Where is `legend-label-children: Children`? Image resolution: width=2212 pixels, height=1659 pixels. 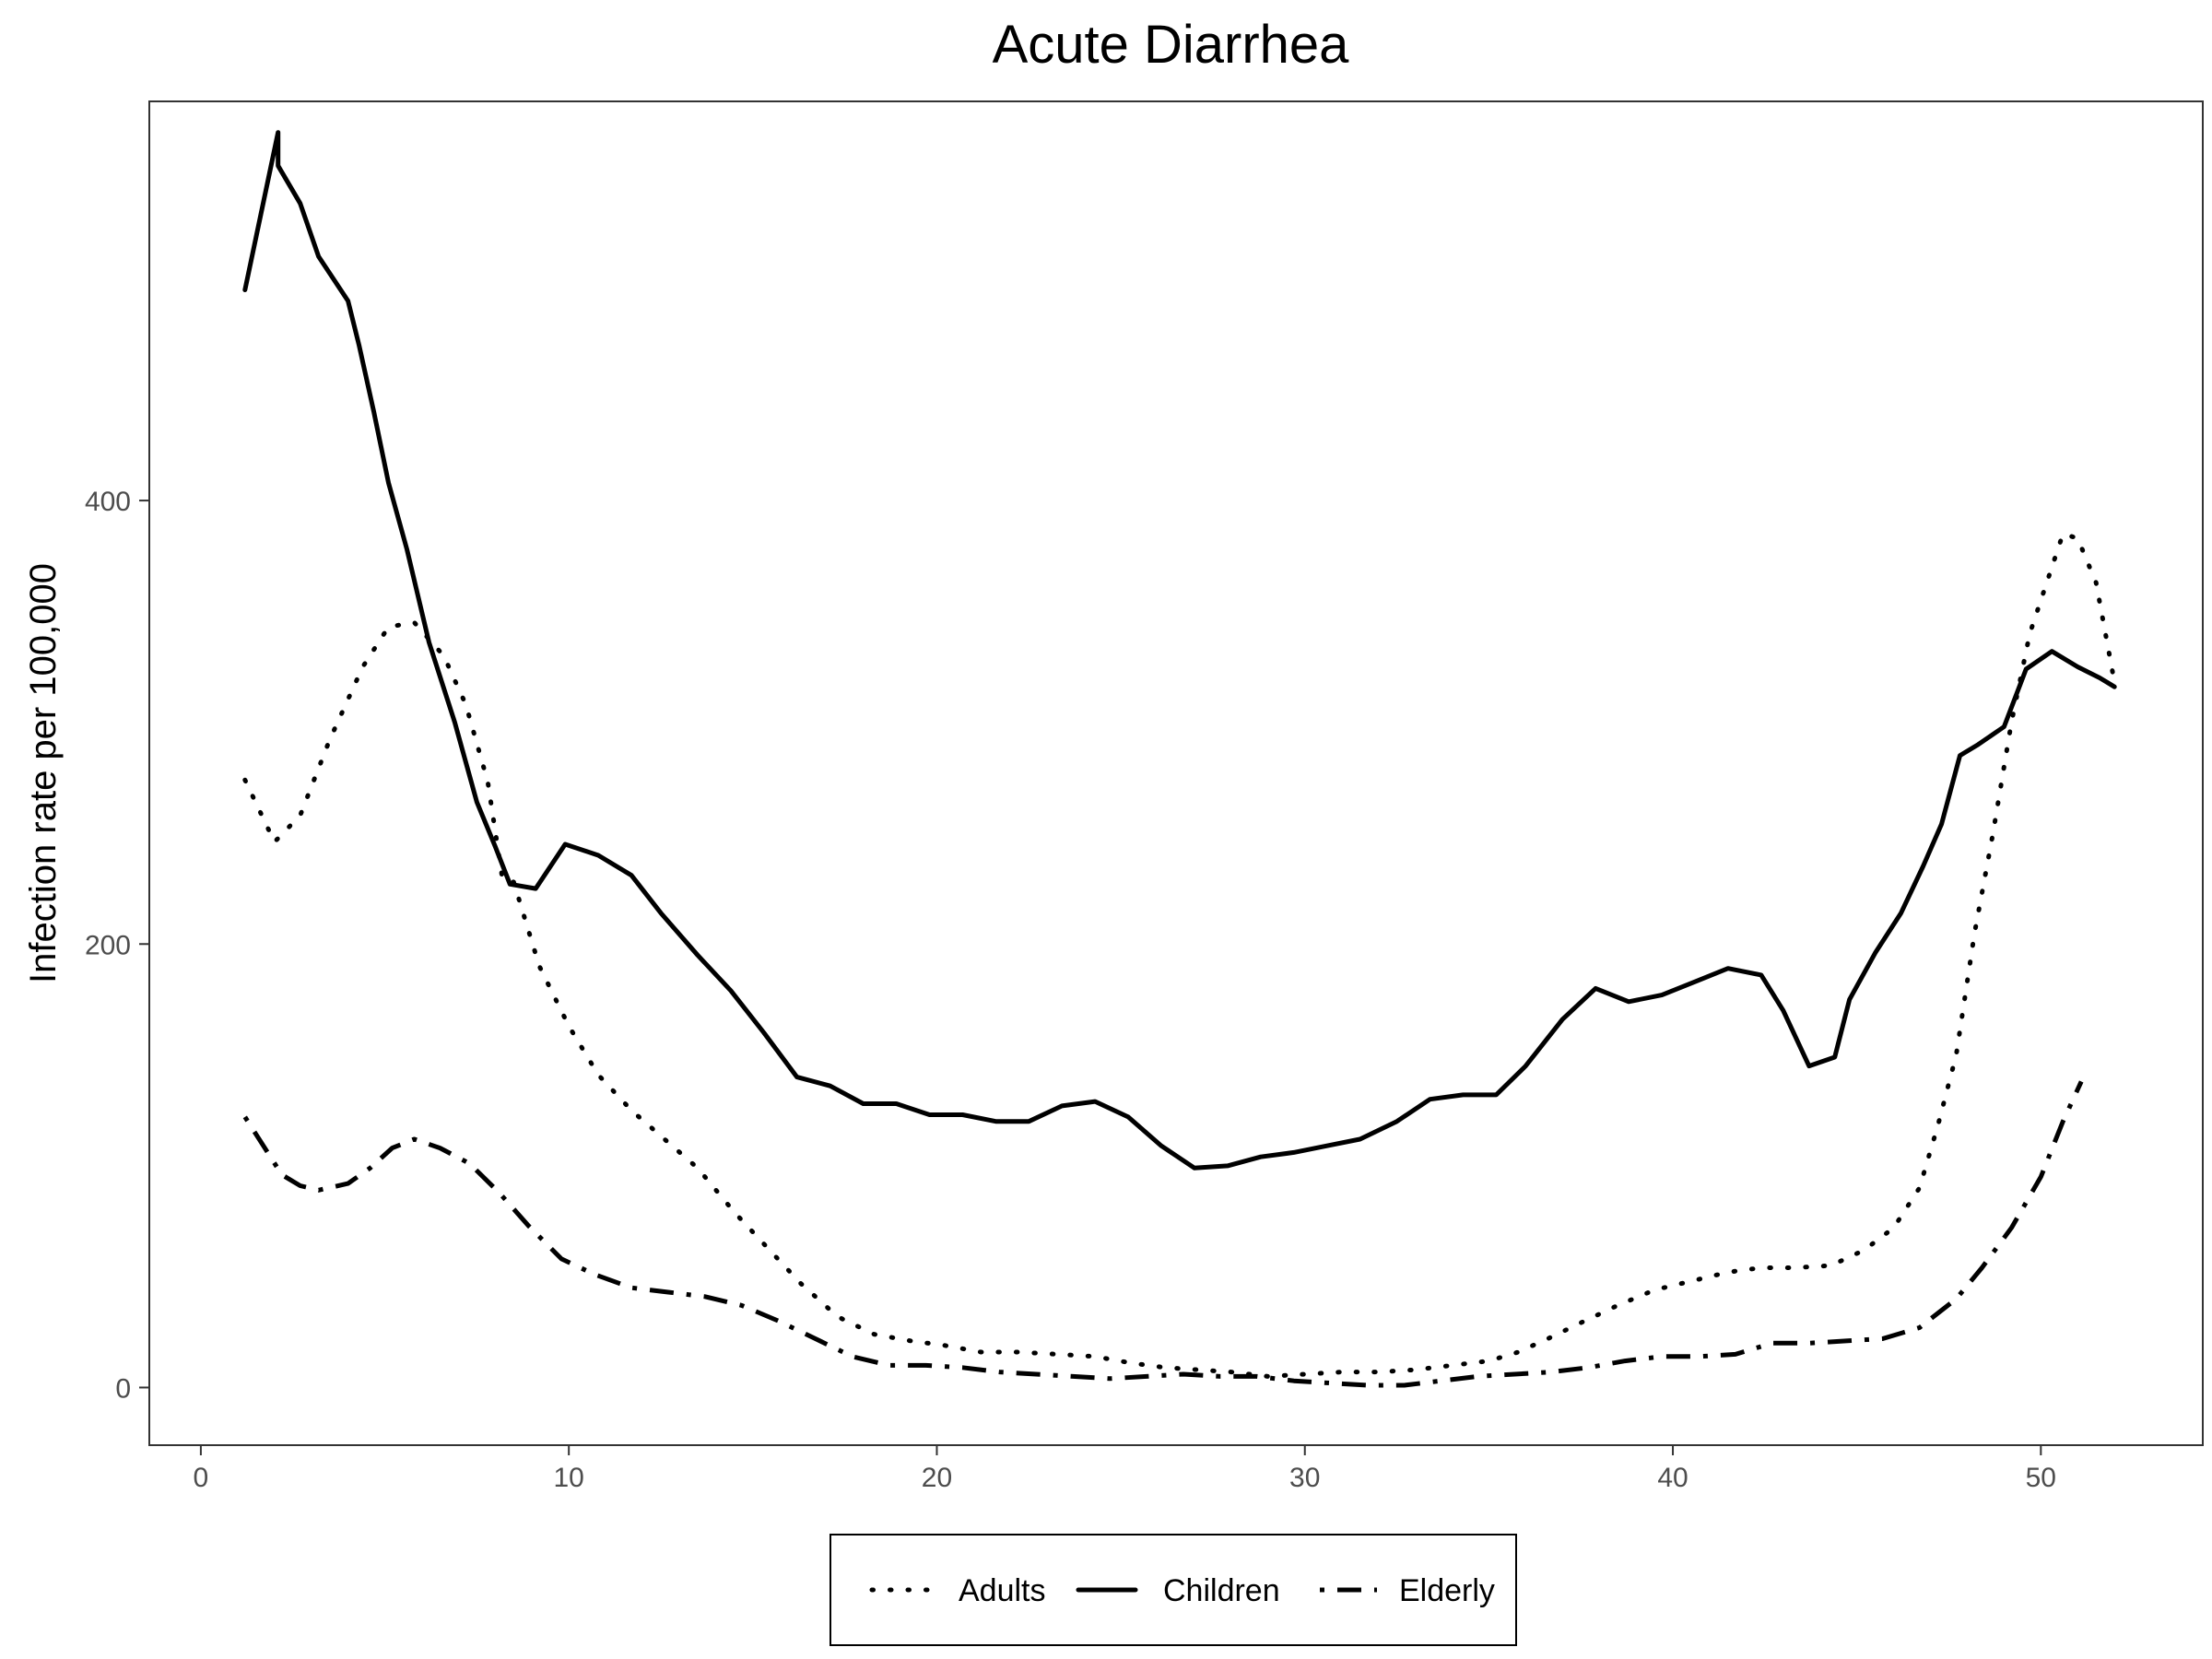 legend-label-children: Children is located at coordinates (1221, 1590).